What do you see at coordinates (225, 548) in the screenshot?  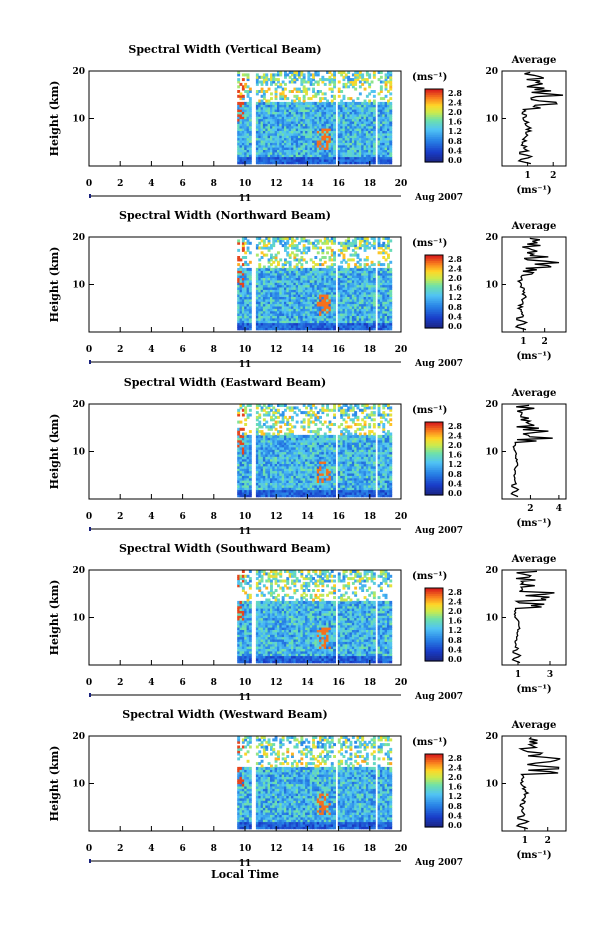 I see `panel-title: Spectral Width (Southward Beam)` at bounding box center [225, 548].